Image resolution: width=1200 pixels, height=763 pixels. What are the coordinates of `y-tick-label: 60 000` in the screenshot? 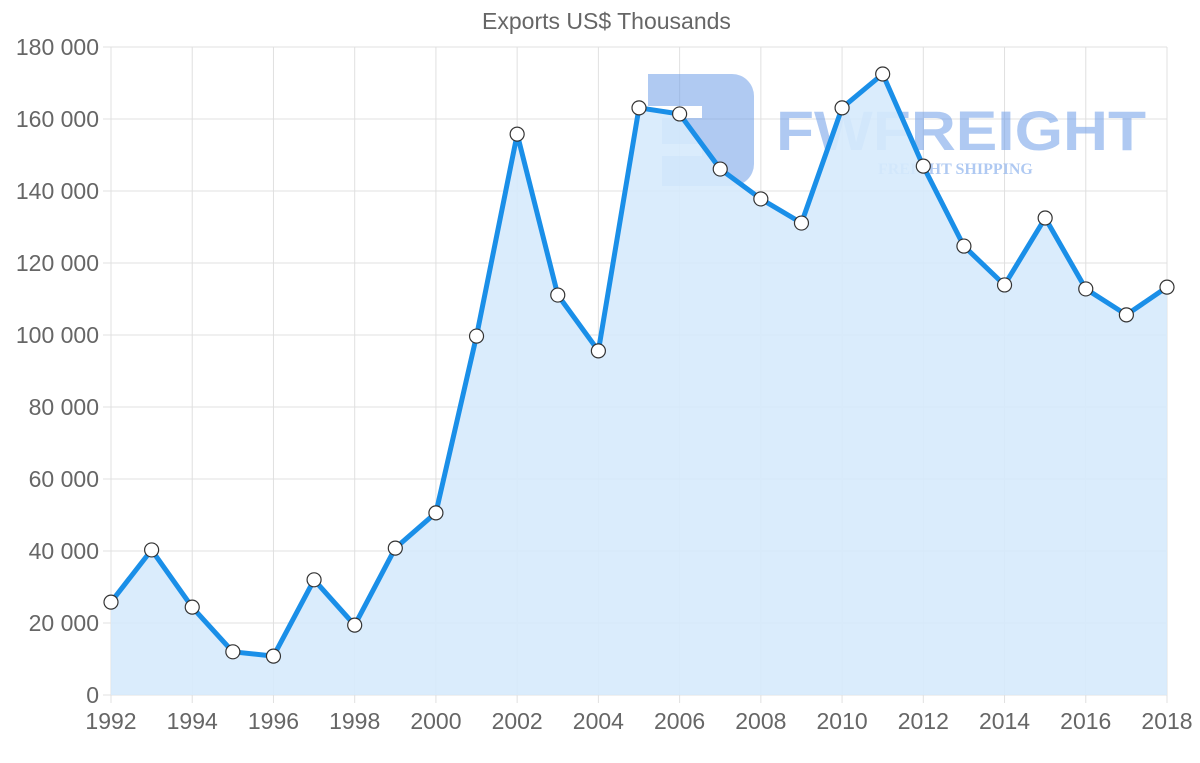 It's located at (64, 479).